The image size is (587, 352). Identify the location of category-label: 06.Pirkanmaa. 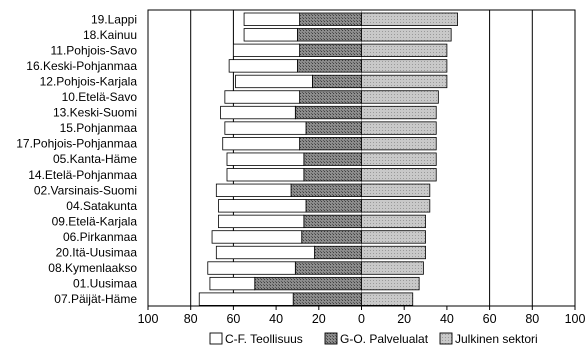
(100, 237).